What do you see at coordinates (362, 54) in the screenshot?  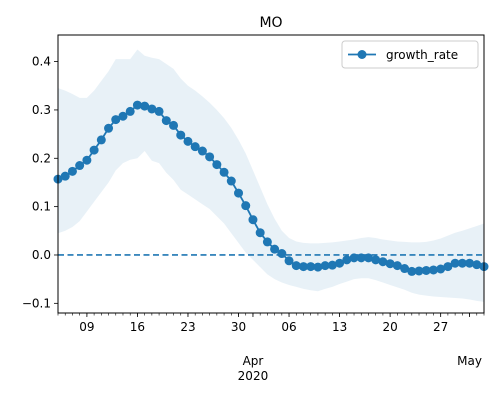 I see `legend-marker` at bounding box center [362, 54].